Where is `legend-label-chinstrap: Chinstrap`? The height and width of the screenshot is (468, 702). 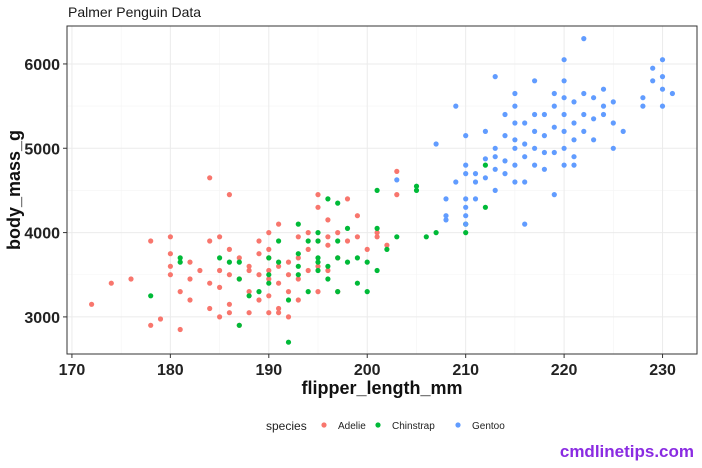
legend-label-chinstrap: Chinstrap is located at coordinates (413, 426).